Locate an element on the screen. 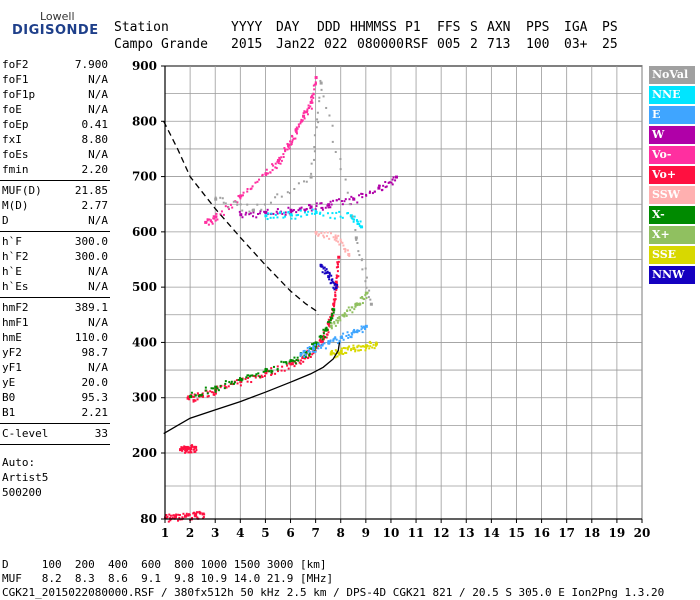  legend-item-e: E is located at coordinates (672, 115).